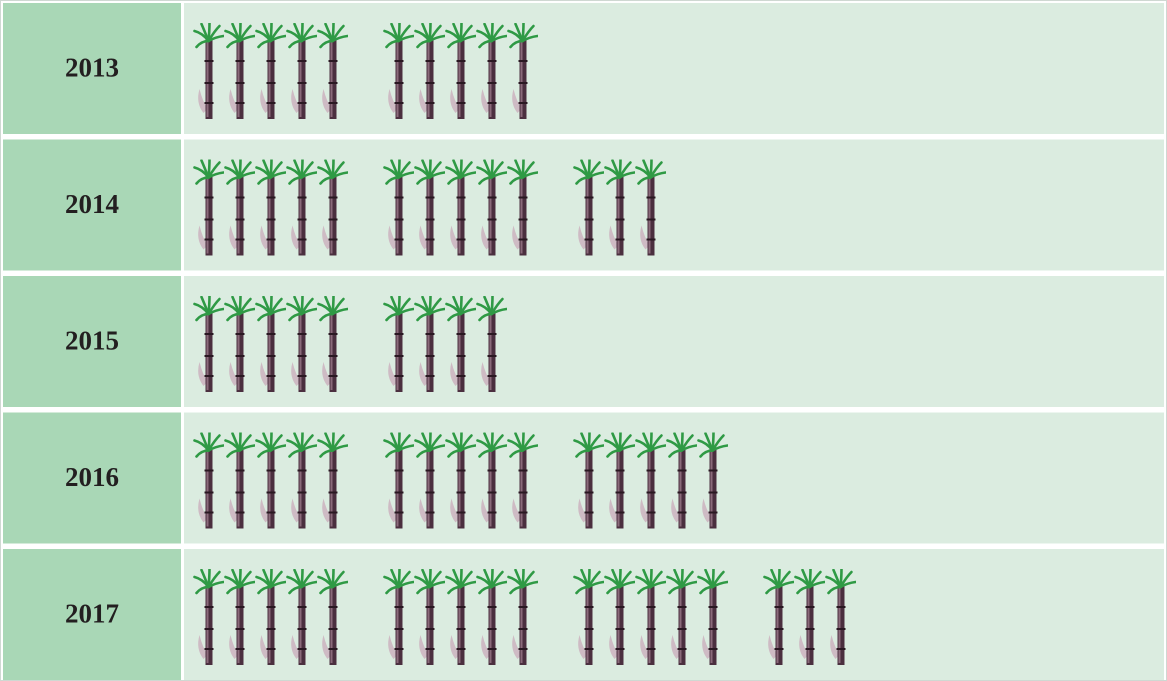  I want to click on category-label: 2017, so click(92, 614).